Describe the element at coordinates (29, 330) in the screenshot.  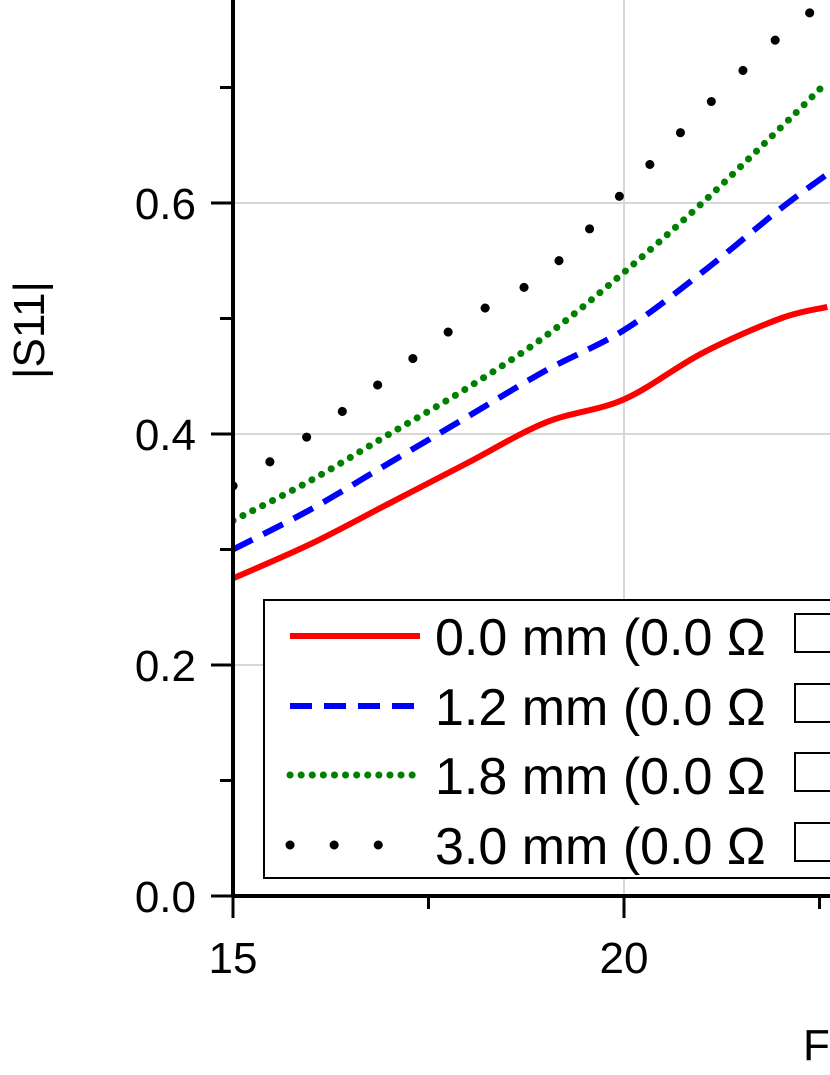
I see `y-axis-title: |S11|` at that location.